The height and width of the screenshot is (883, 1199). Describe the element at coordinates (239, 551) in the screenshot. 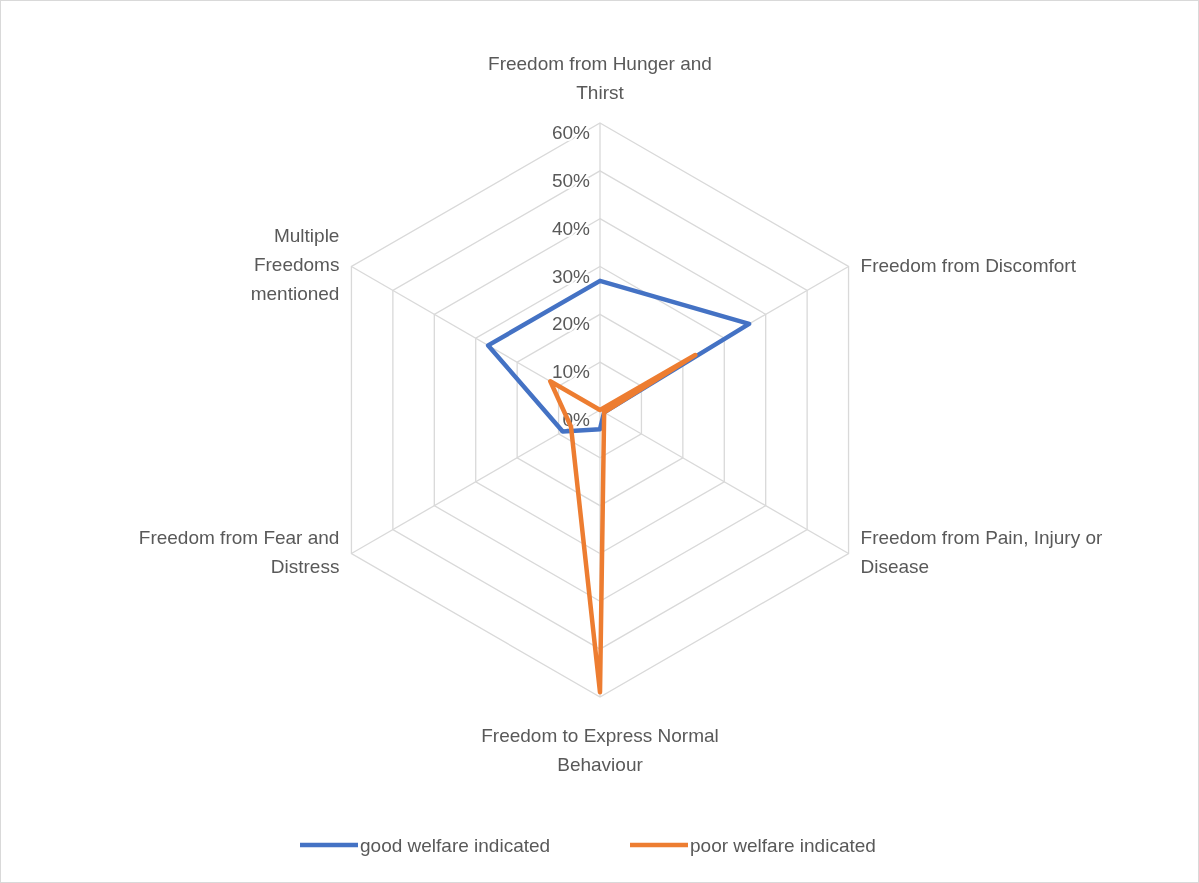

I see `spoke-label: Freedom from Fear and Distress` at that location.